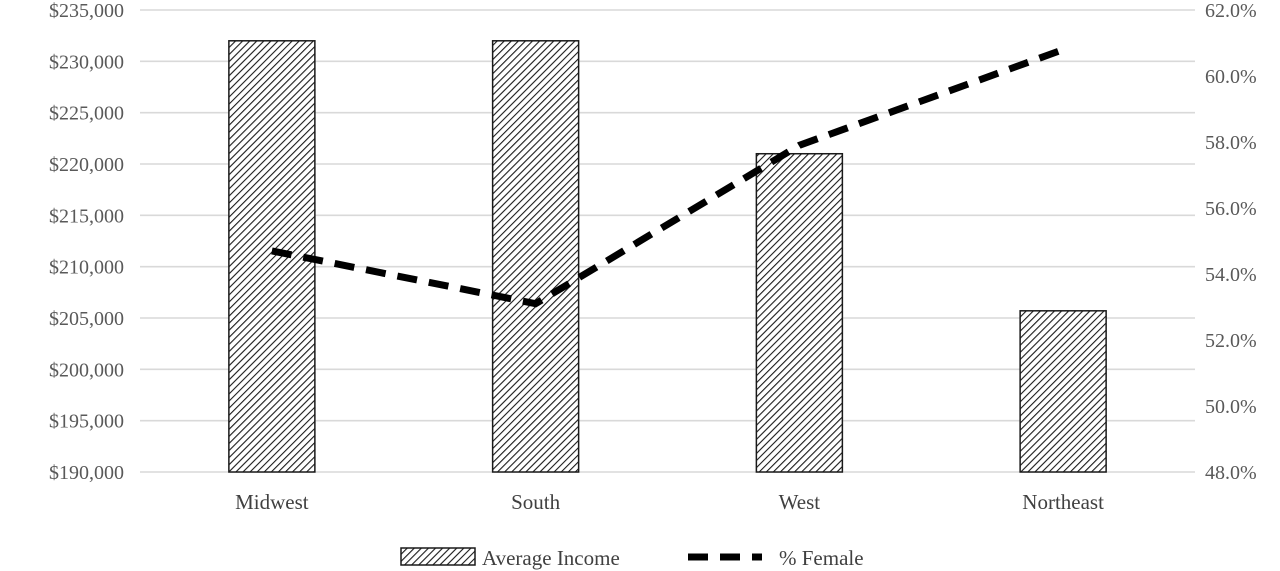  Describe the element at coordinates (1231, 143) in the screenshot. I see `right-tick-label: 58.0%` at that location.